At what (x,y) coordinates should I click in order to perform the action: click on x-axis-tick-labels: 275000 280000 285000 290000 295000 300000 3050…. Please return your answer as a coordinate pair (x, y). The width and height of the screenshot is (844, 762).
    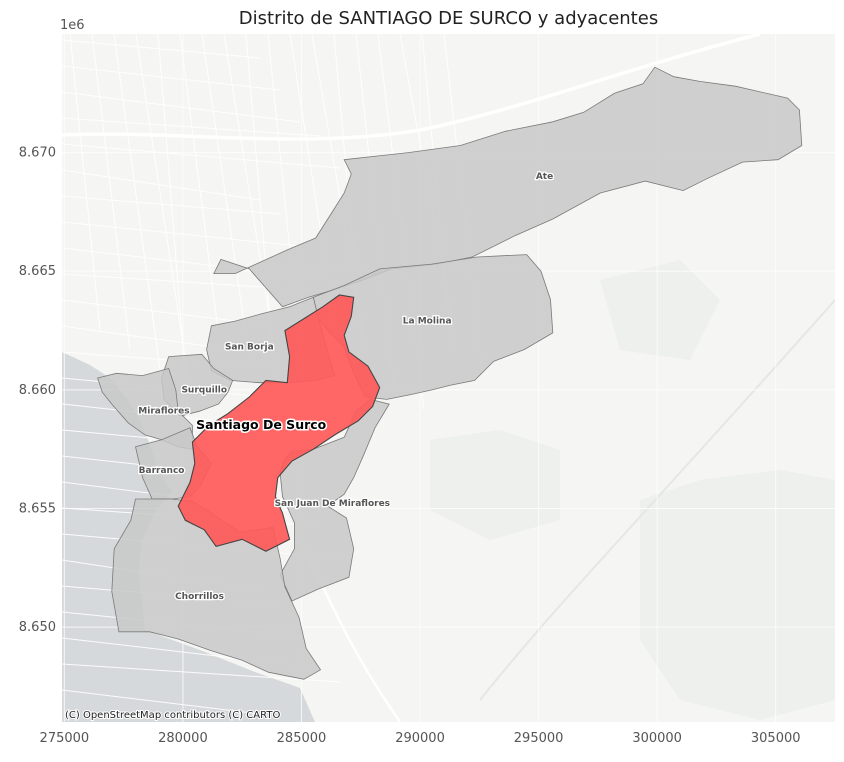
    Looking at the image, I should click on (420, 738).